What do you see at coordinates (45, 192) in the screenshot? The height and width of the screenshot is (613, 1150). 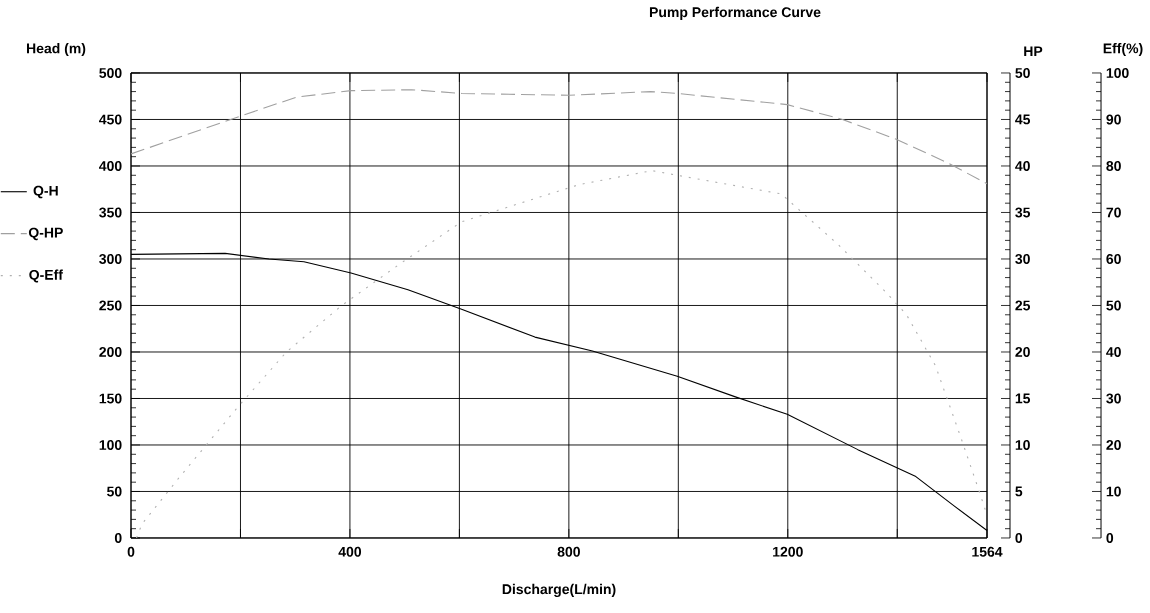 I see `legend-label: Q-H` at bounding box center [45, 192].